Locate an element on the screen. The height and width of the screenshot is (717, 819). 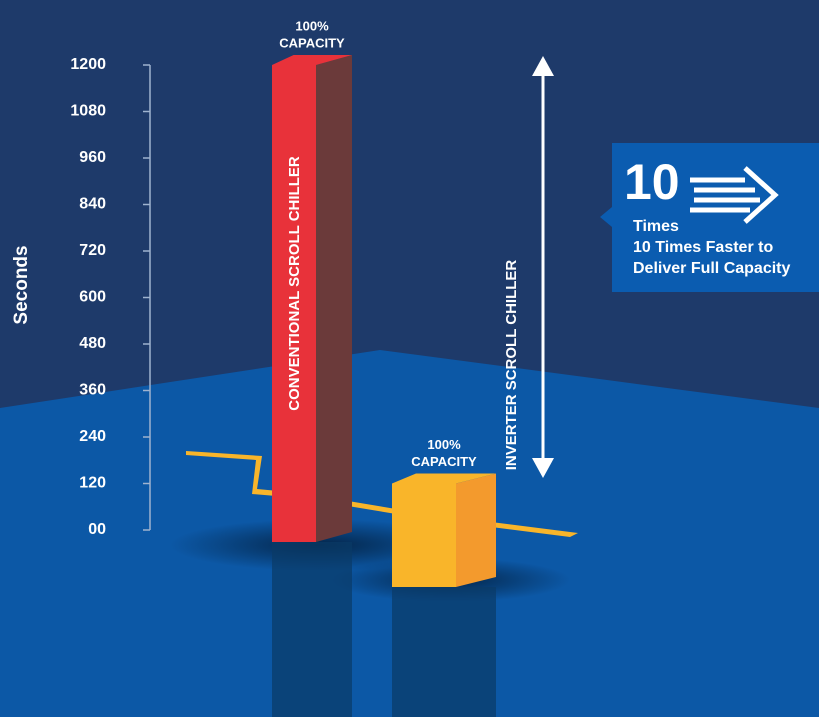
y-tick-label: 600 is located at coordinates (92, 297).